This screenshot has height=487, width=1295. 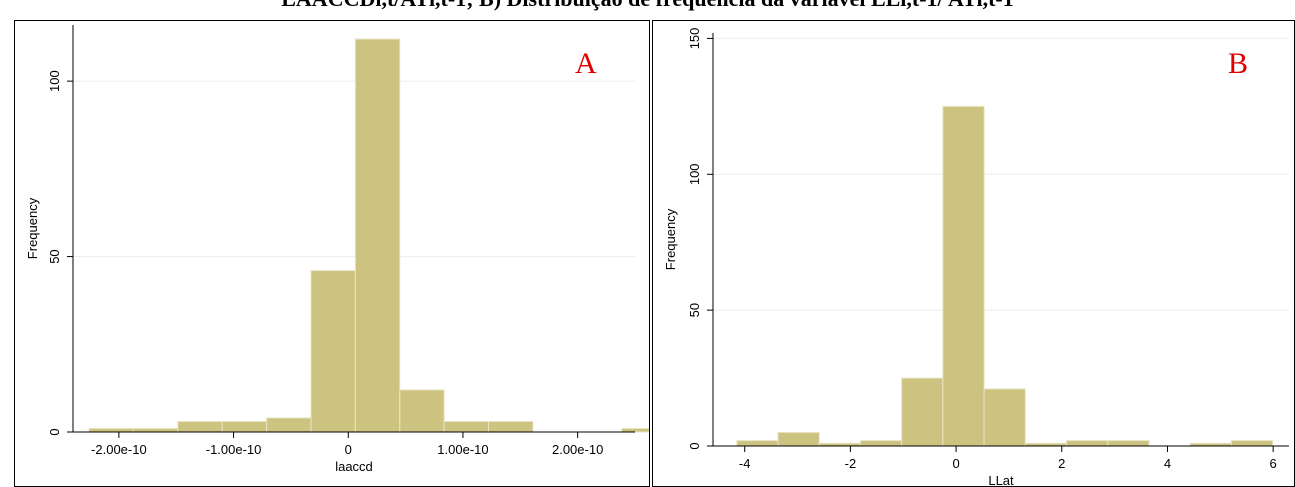 What do you see at coordinates (354, 466) in the screenshot?
I see `x-axis-title: laaccd` at bounding box center [354, 466].